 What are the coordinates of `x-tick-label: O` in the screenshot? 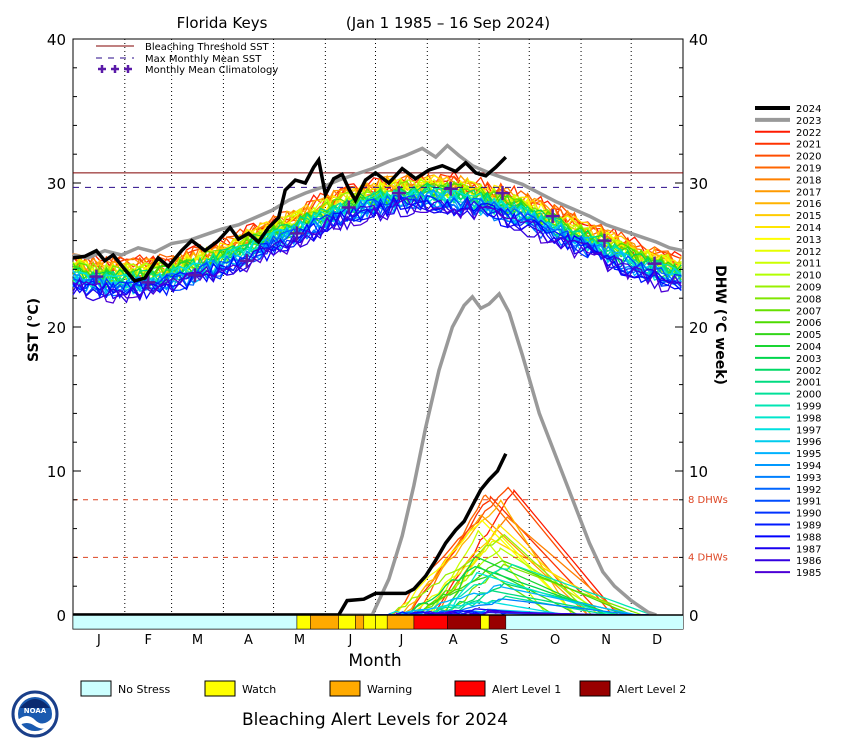 It's located at (555, 640).